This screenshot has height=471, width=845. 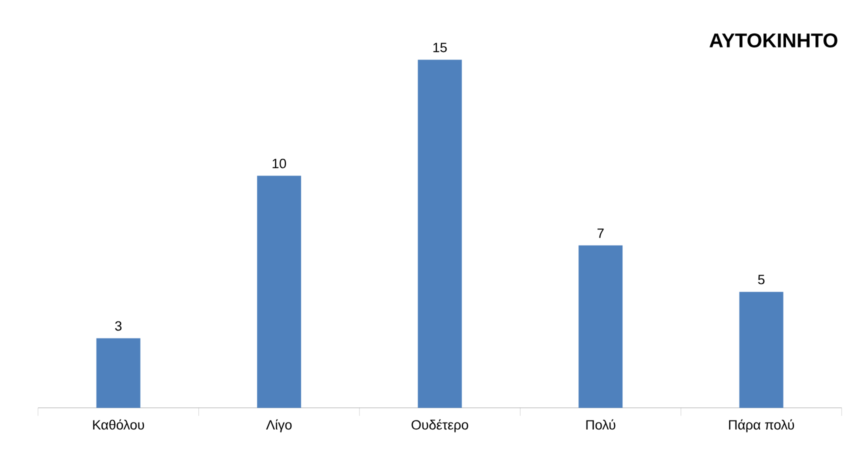 I want to click on x-tick-label: Πολύ, so click(x=601, y=424).